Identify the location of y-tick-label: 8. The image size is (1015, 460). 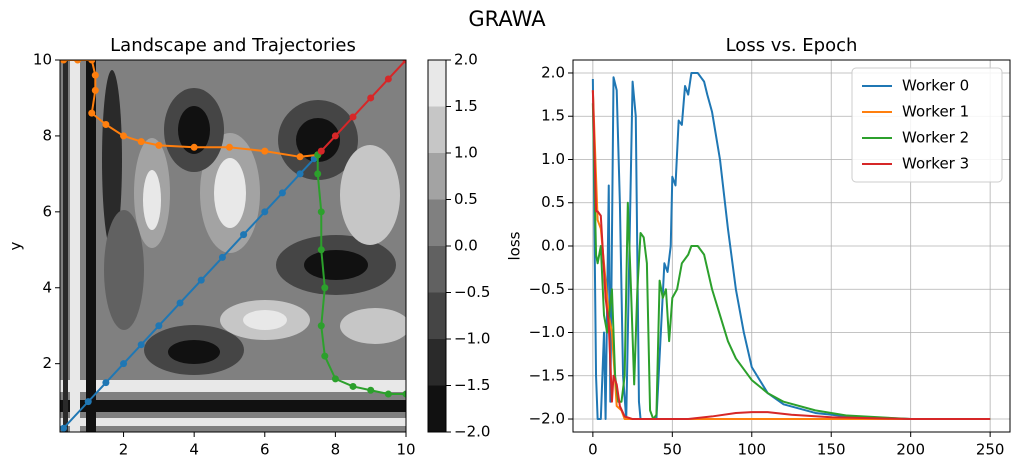
(47, 135).